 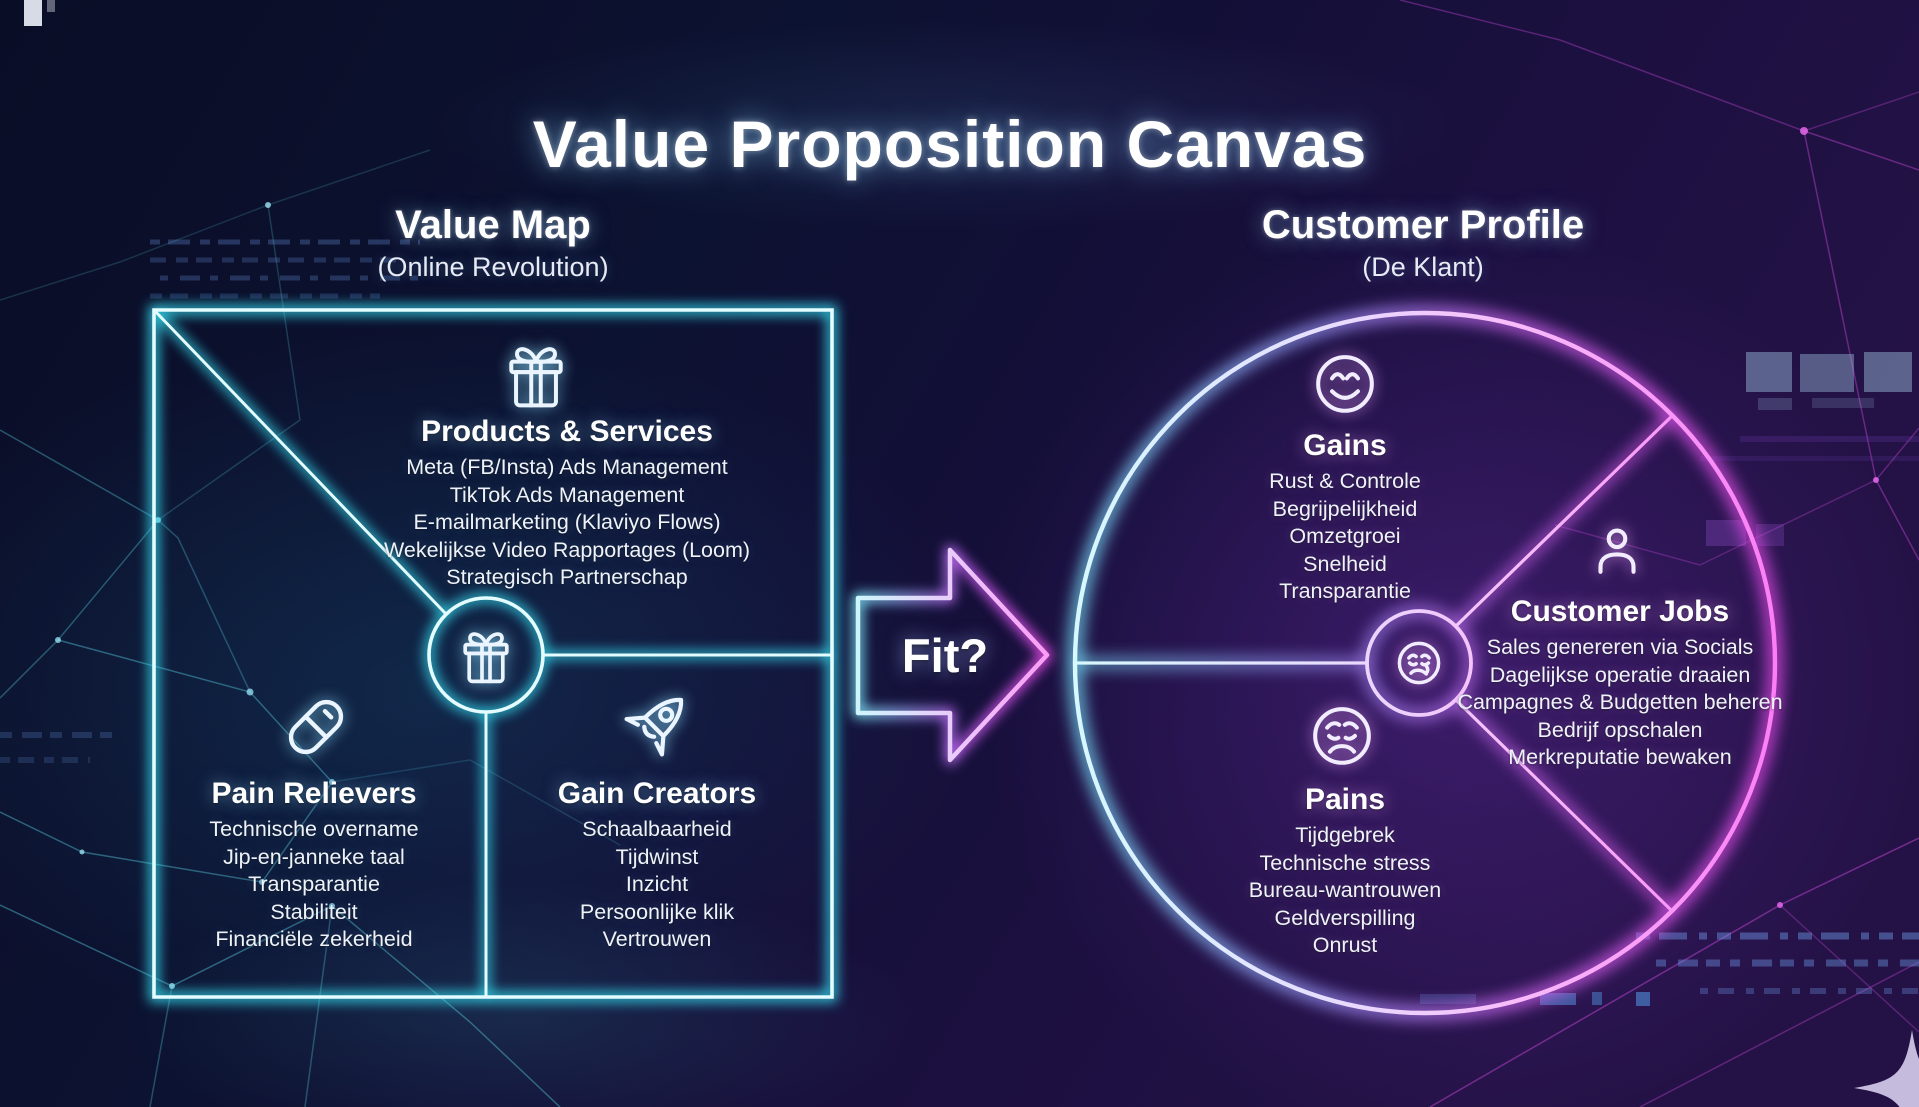 What do you see at coordinates (1345, 445) in the screenshot?
I see `gains-heading: Gains` at bounding box center [1345, 445].